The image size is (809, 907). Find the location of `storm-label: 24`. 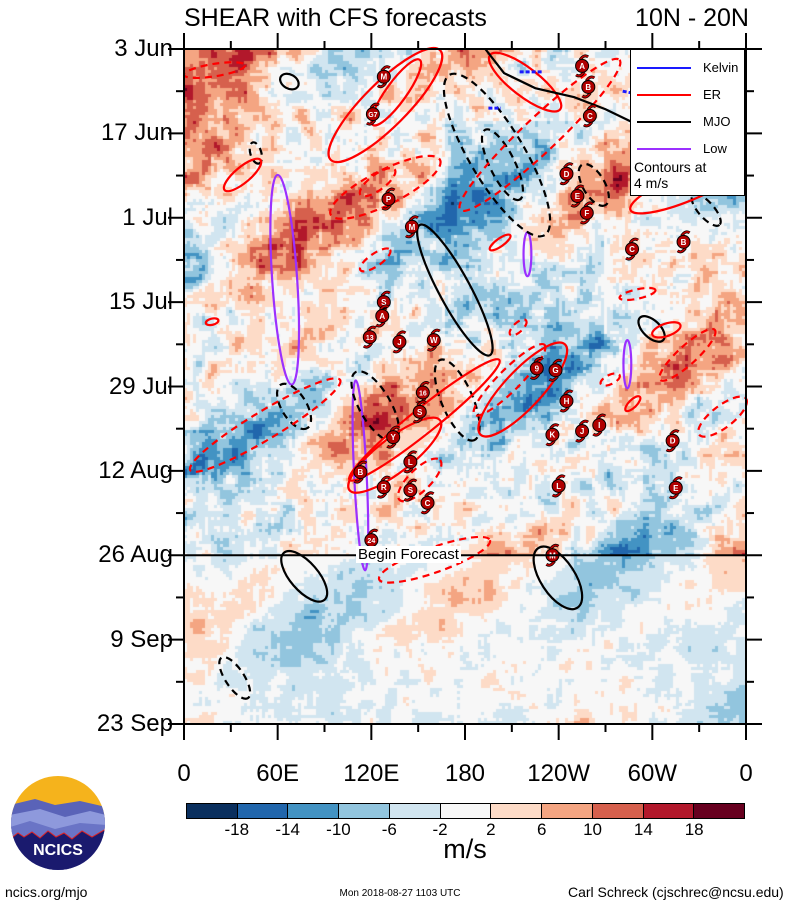

storm-label: 24 is located at coordinates (371, 541).